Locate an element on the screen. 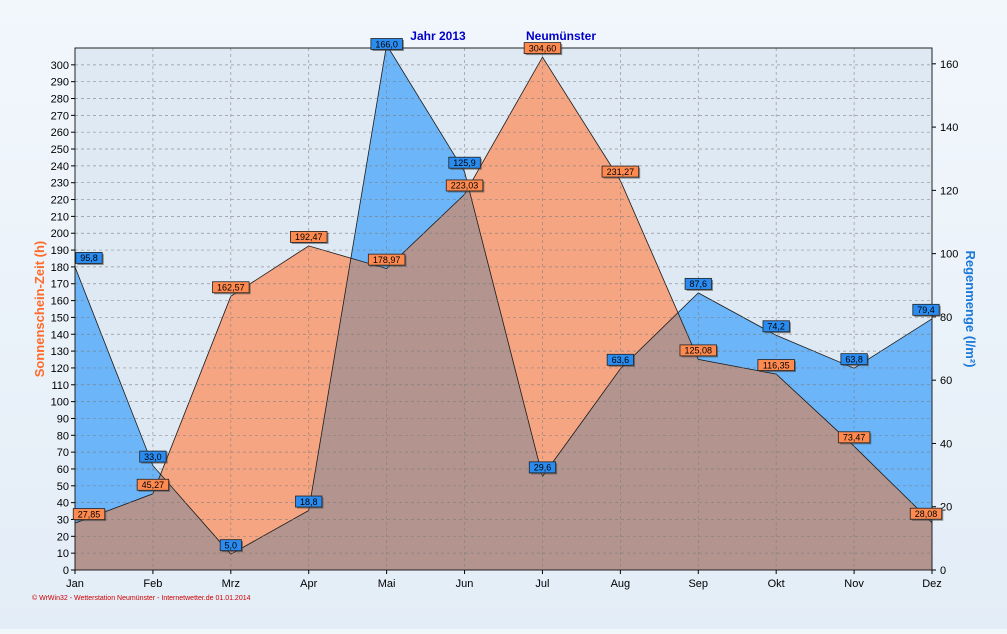 The image size is (1007, 634). right-tick-label: 160 is located at coordinates (949, 65).